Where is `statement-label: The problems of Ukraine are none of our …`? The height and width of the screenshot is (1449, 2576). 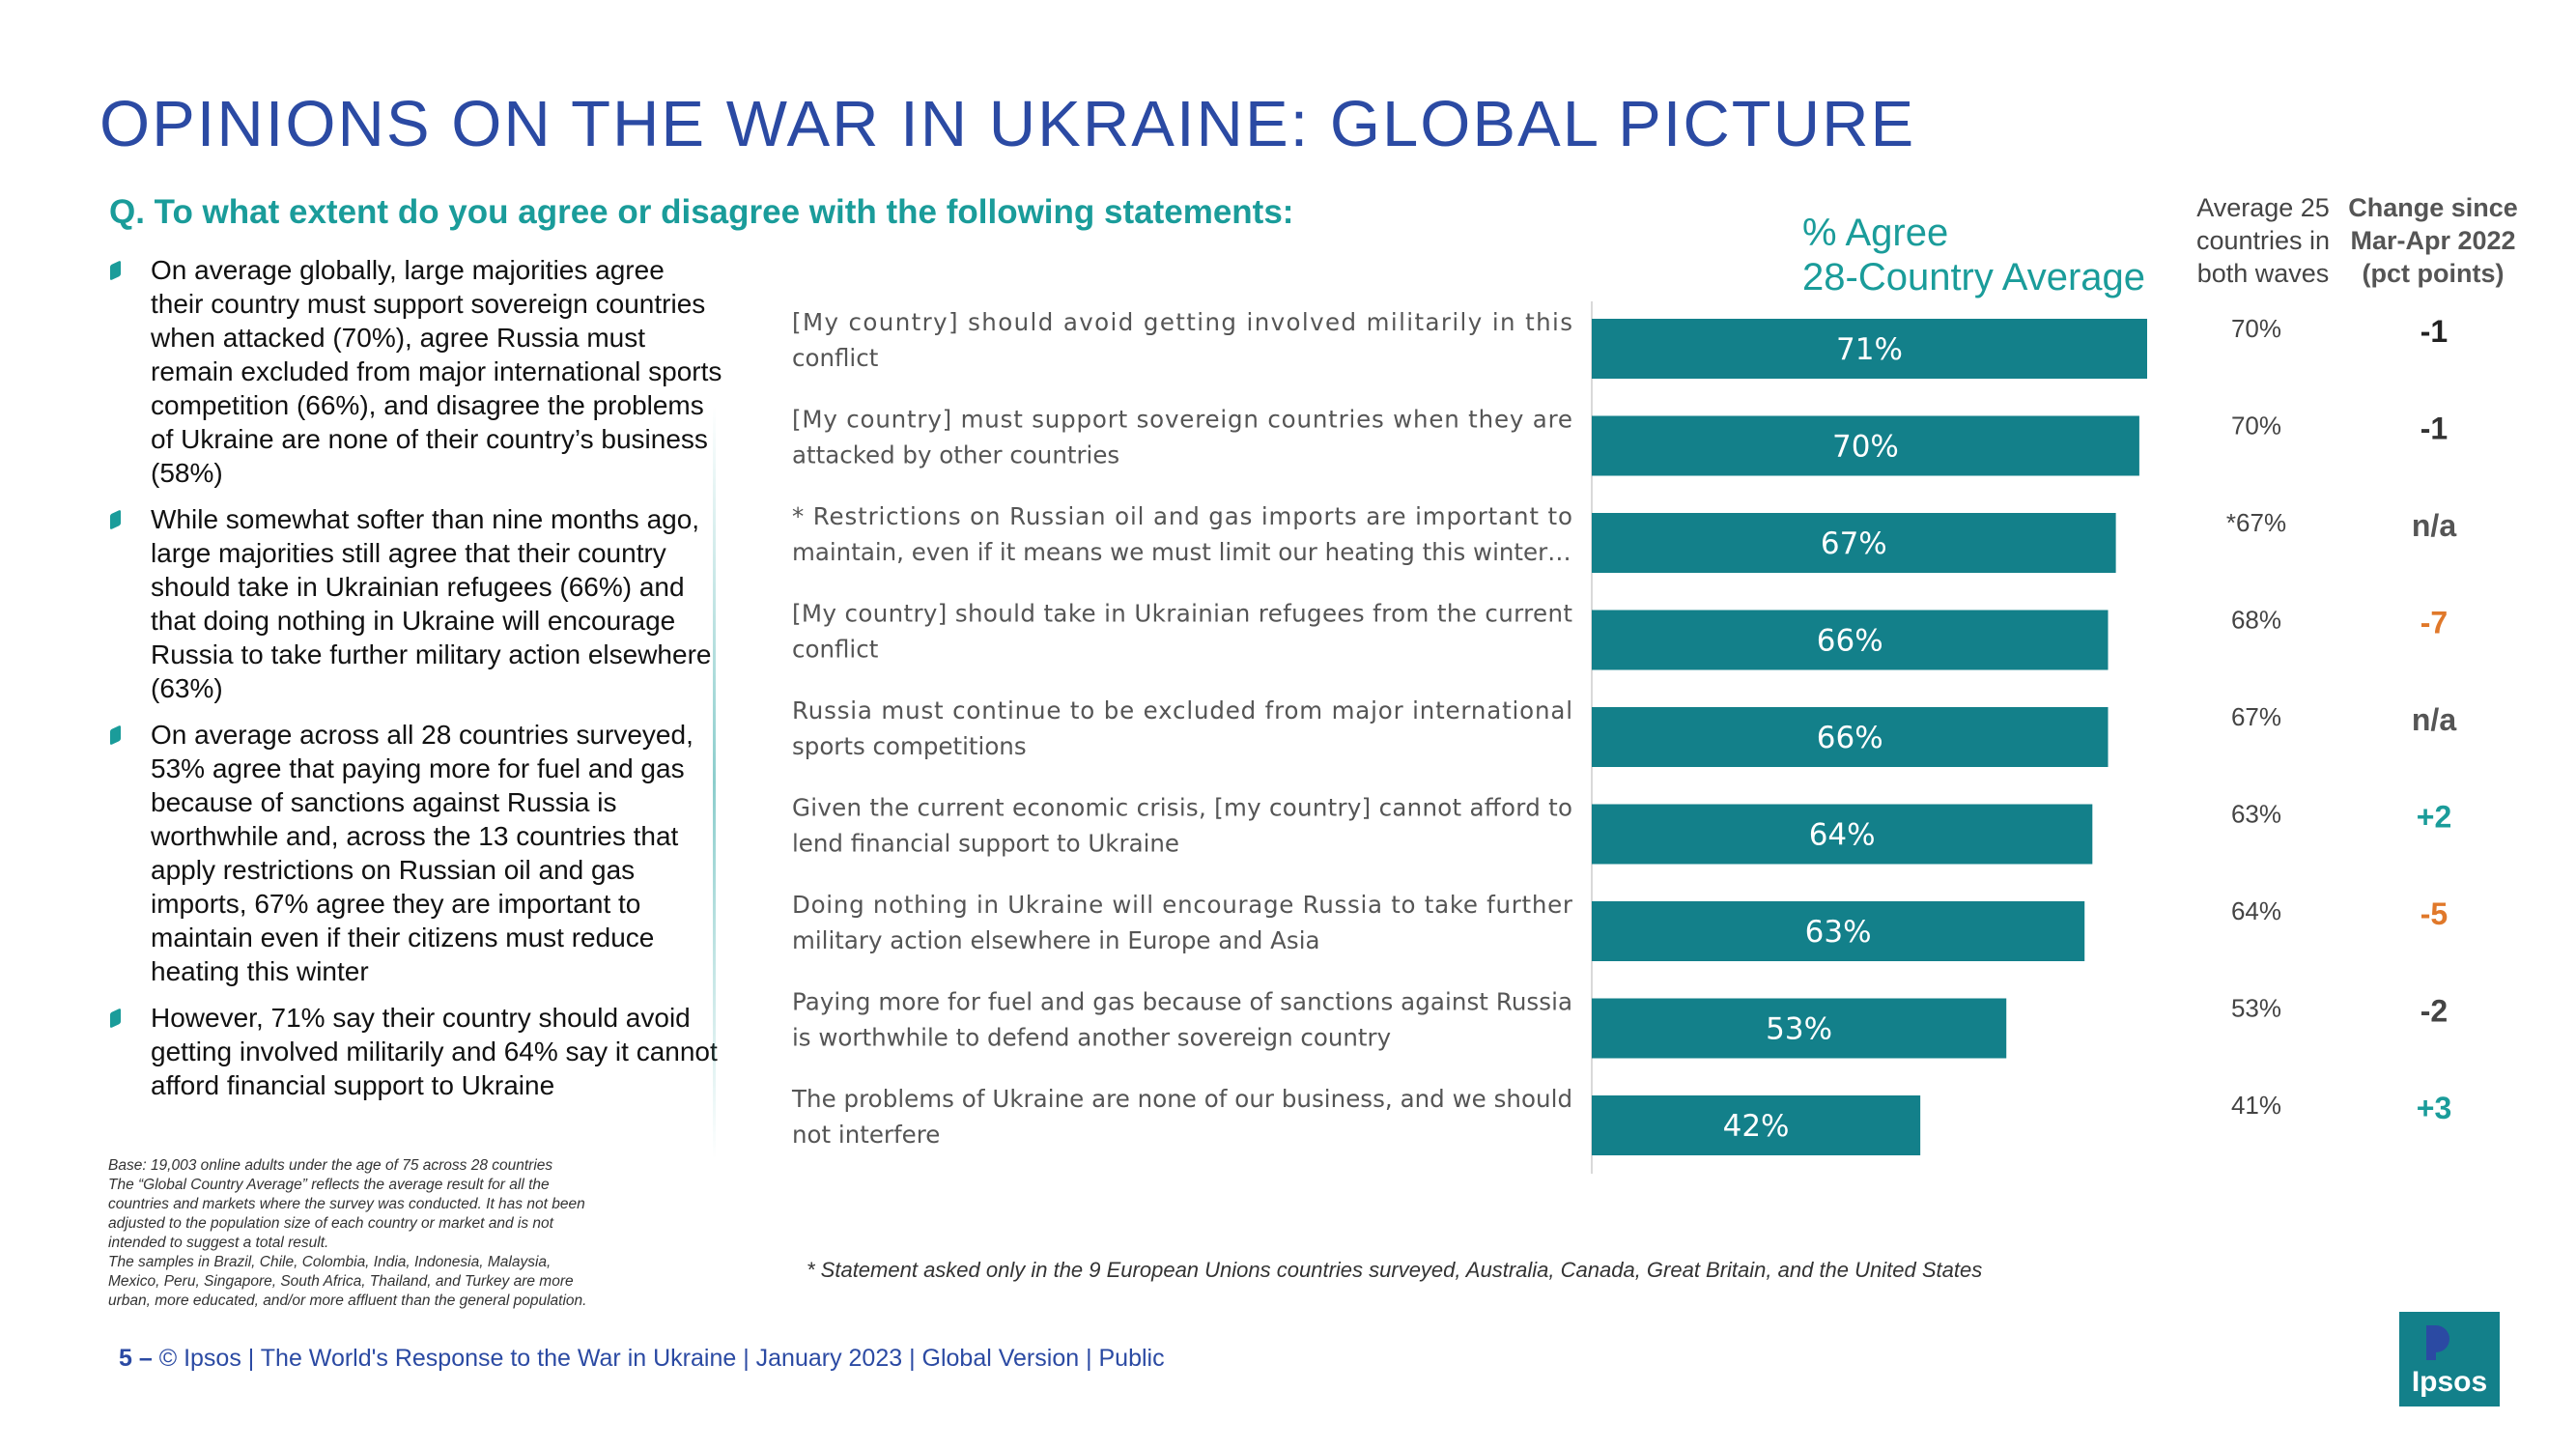 statement-label: The problems of Ukraine are none of our … is located at coordinates (1181, 1099).